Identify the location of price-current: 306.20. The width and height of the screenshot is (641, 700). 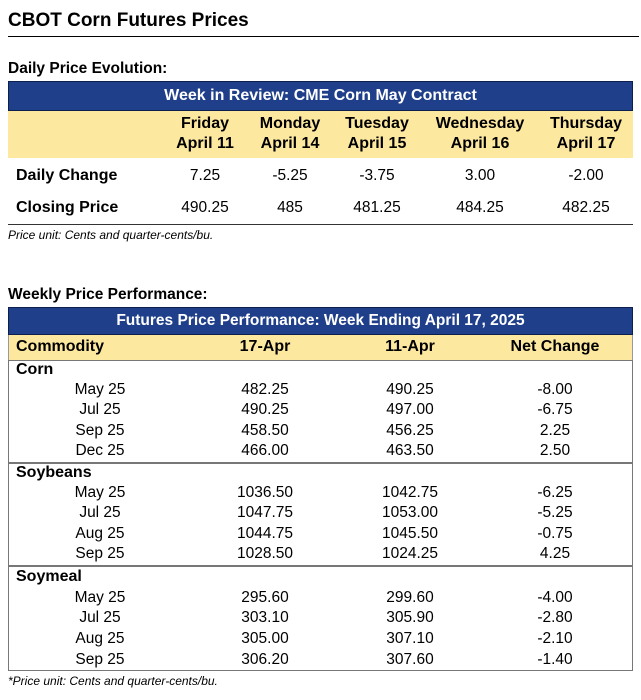
(265, 659).